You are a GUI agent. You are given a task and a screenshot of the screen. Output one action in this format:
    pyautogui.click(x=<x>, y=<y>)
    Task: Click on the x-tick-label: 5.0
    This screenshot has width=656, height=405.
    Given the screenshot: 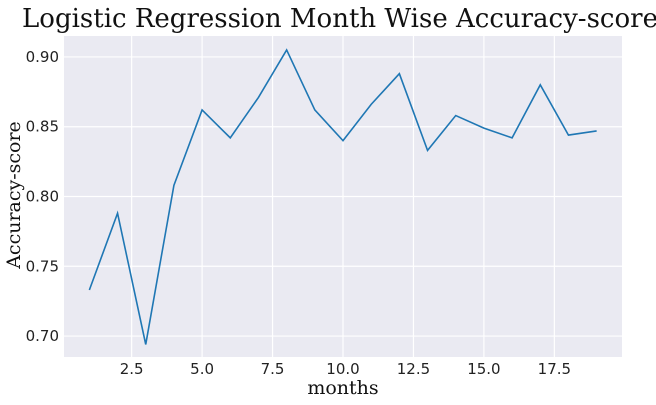 What is the action you would take?
    pyautogui.click(x=202, y=369)
    